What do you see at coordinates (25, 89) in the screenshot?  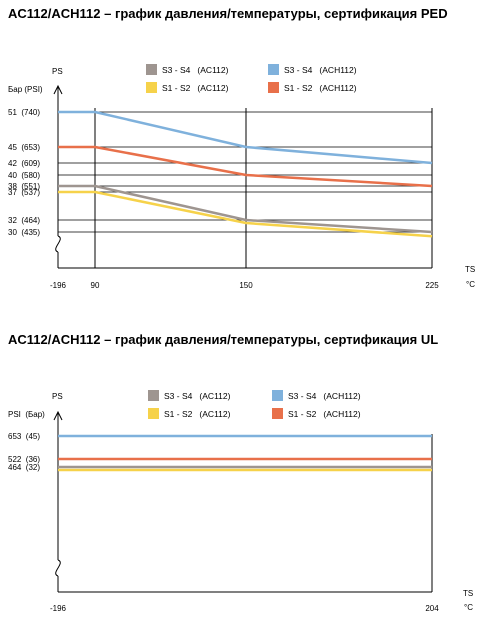 I see `y-axis-unit: Бар (PSI)` at bounding box center [25, 89].